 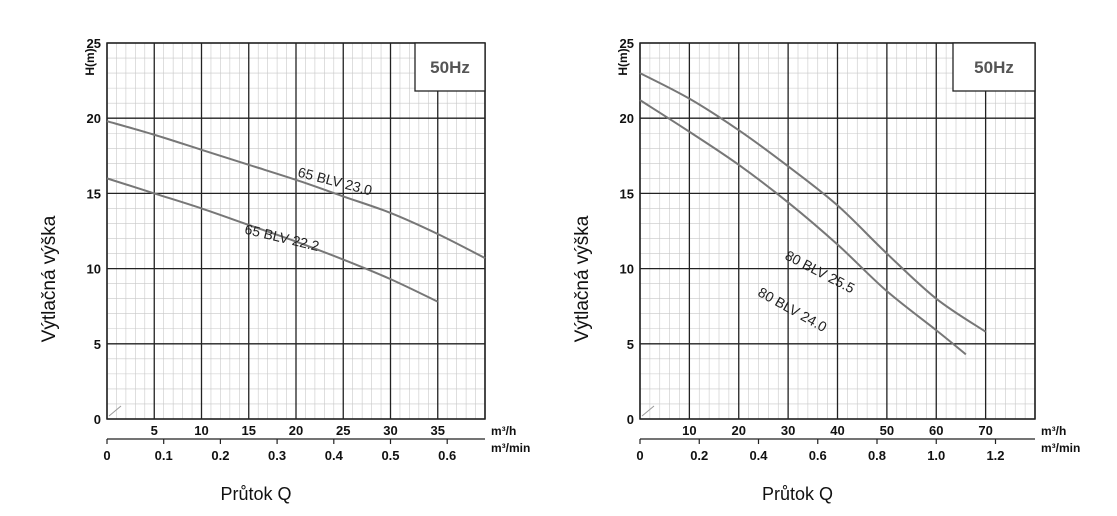 I want to click on x-top-tick-label: 35, so click(x=438, y=430).